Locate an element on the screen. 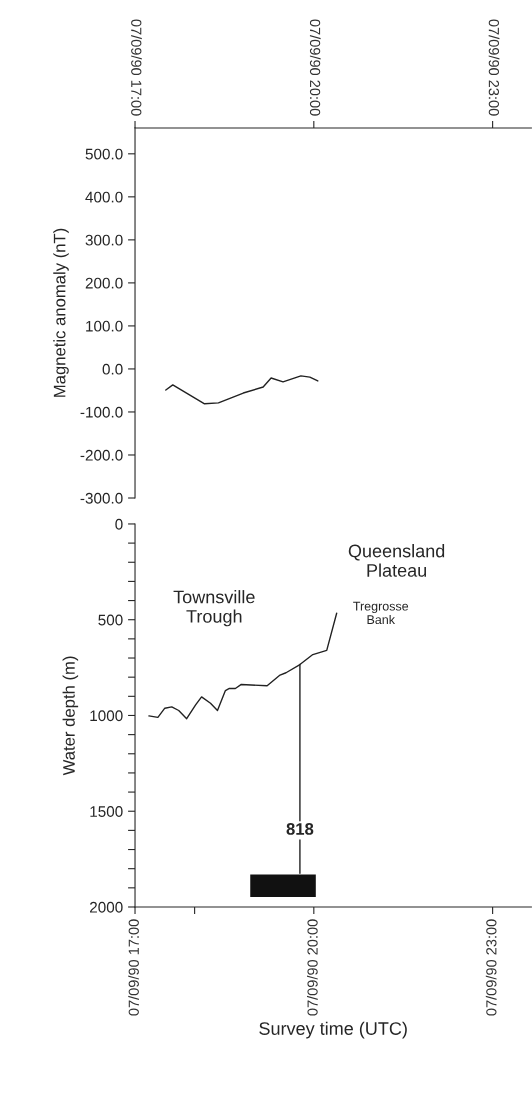 Image resolution: width=532 pixels, height=1095 pixels. y-tick-label: -100.0 is located at coordinates (101, 412).